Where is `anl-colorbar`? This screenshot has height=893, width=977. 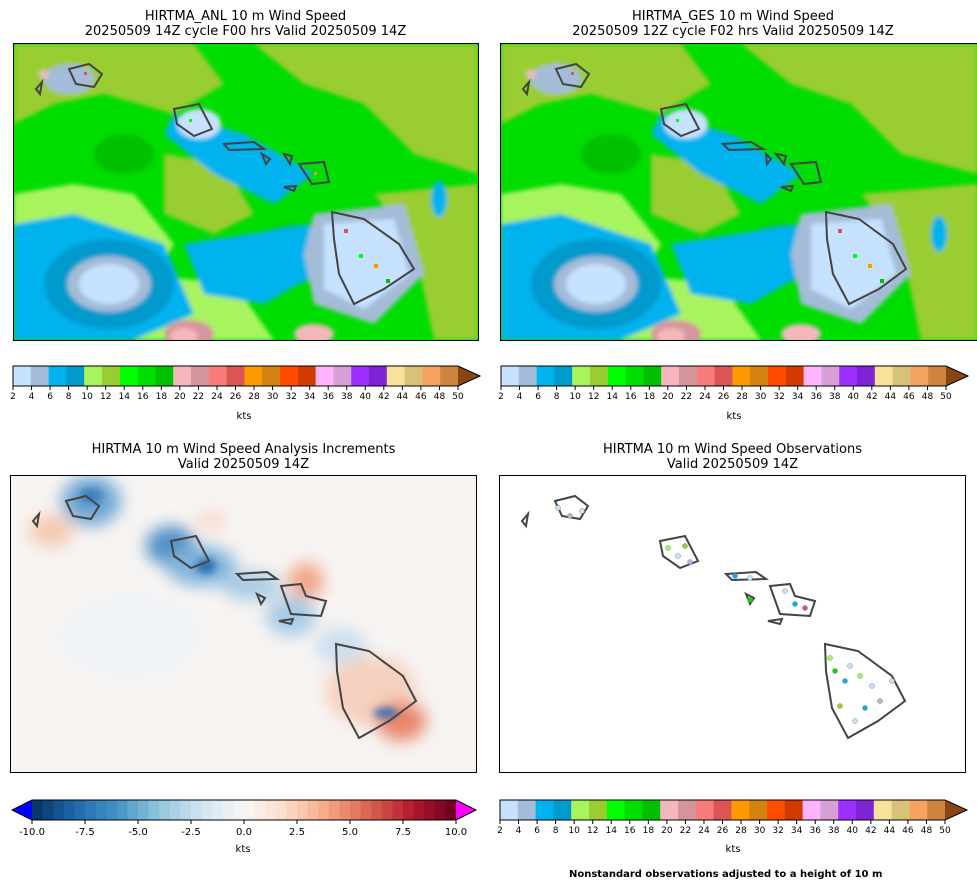 anl-colorbar is located at coordinates (247, 377).